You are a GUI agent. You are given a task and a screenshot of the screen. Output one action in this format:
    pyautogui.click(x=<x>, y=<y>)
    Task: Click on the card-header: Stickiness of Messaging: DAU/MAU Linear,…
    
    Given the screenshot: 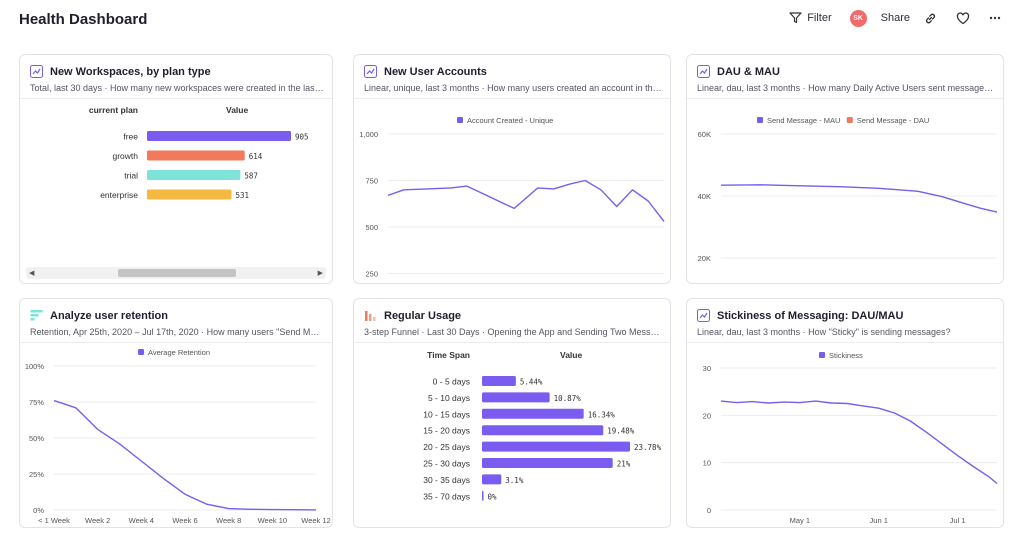 What is the action you would take?
    pyautogui.click(x=845, y=321)
    